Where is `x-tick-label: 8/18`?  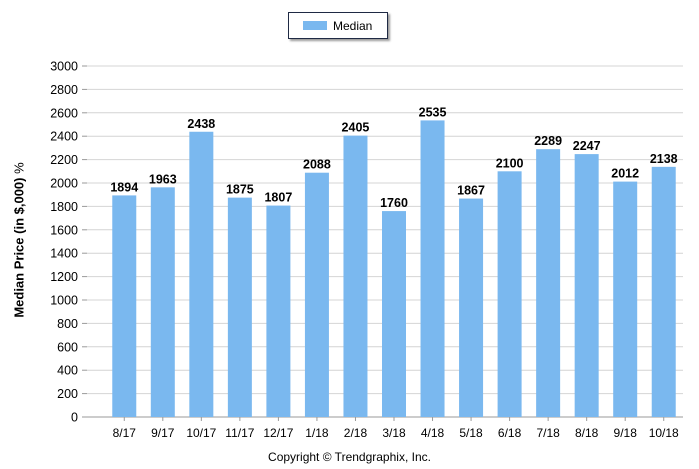
x-tick-label: 8/18 is located at coordinates (587, 433).